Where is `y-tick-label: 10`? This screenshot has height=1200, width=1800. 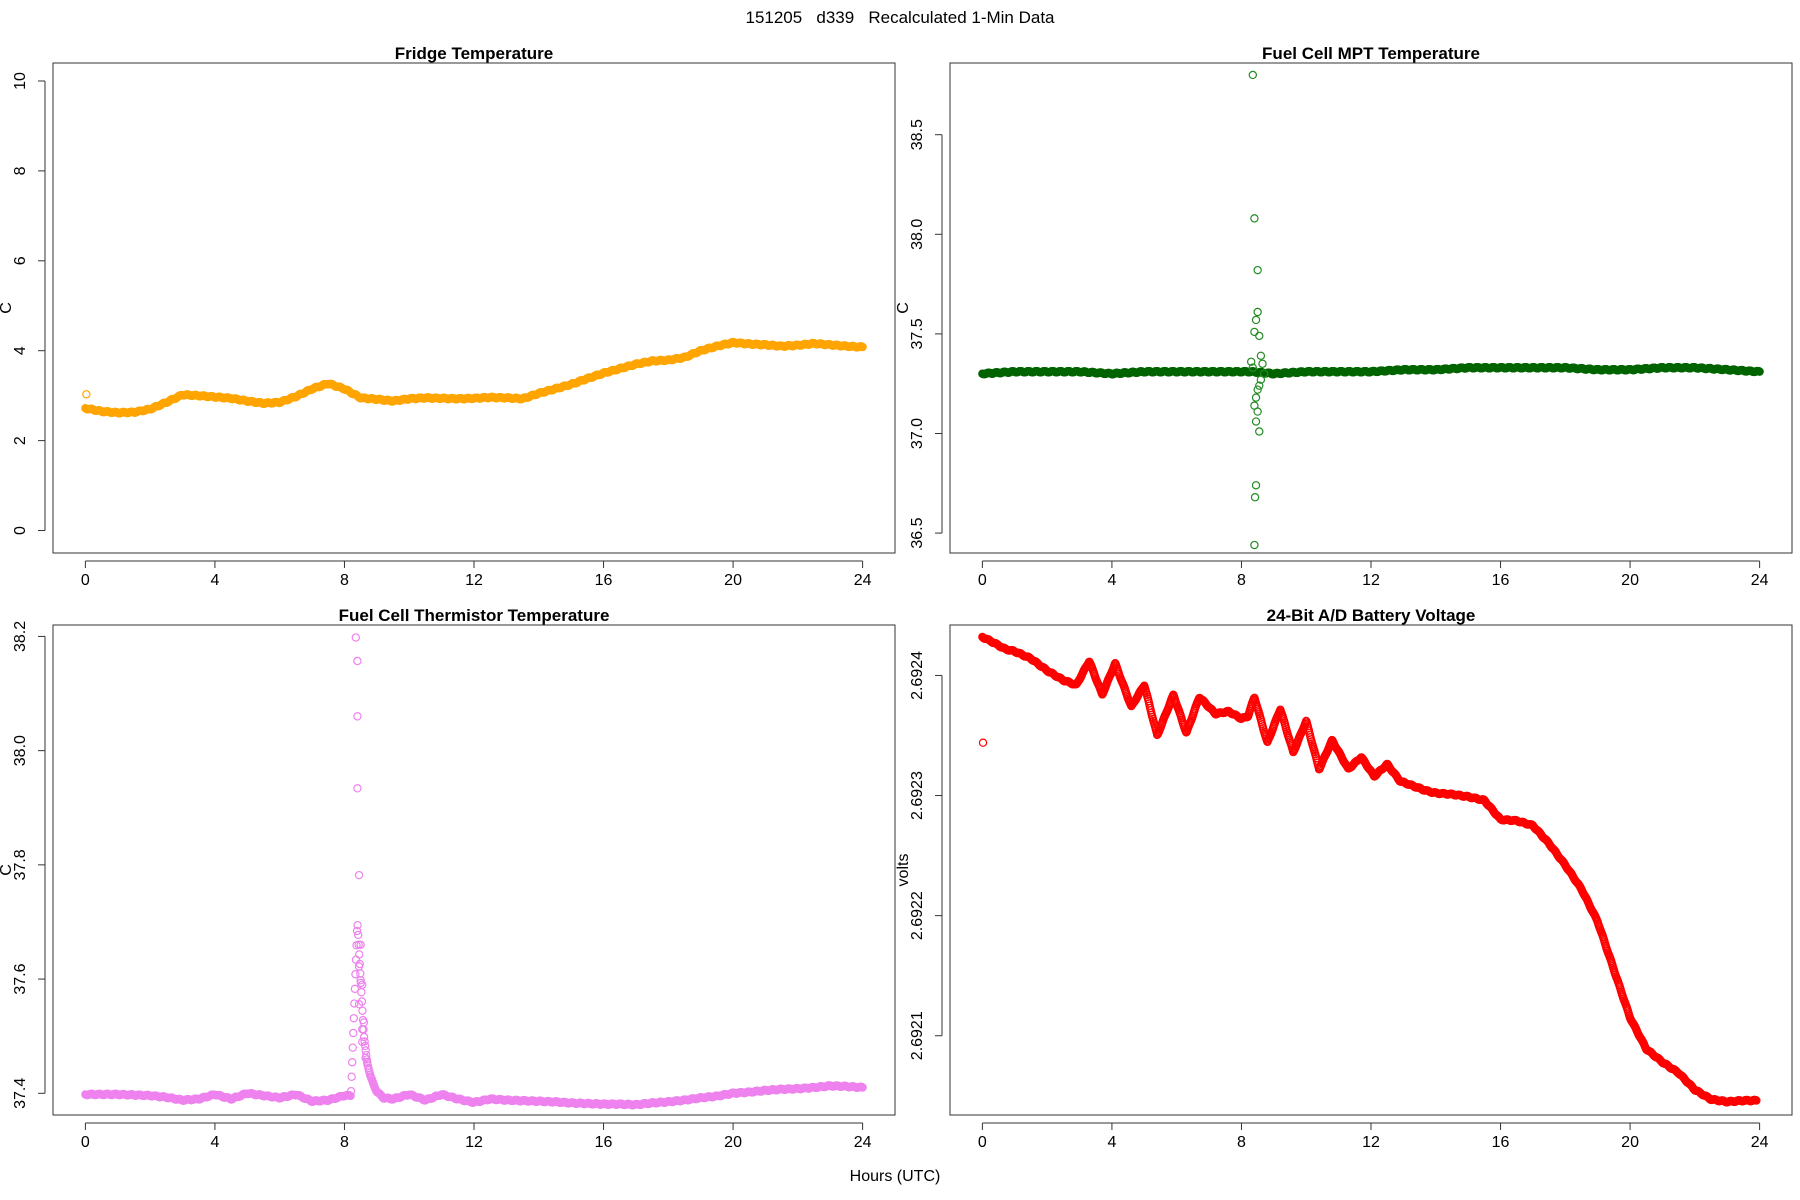 y-tick-label: 10 is located at coordinates (20, 81).